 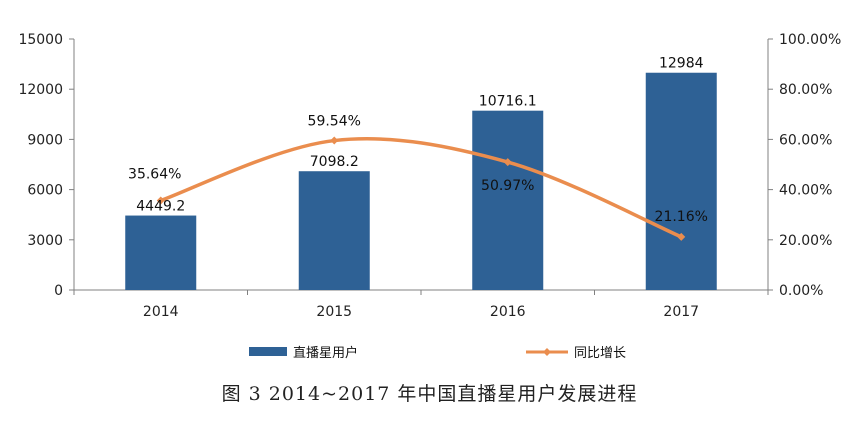 I want to click on left-tick-label: 15000, so click(x=40, y=40).